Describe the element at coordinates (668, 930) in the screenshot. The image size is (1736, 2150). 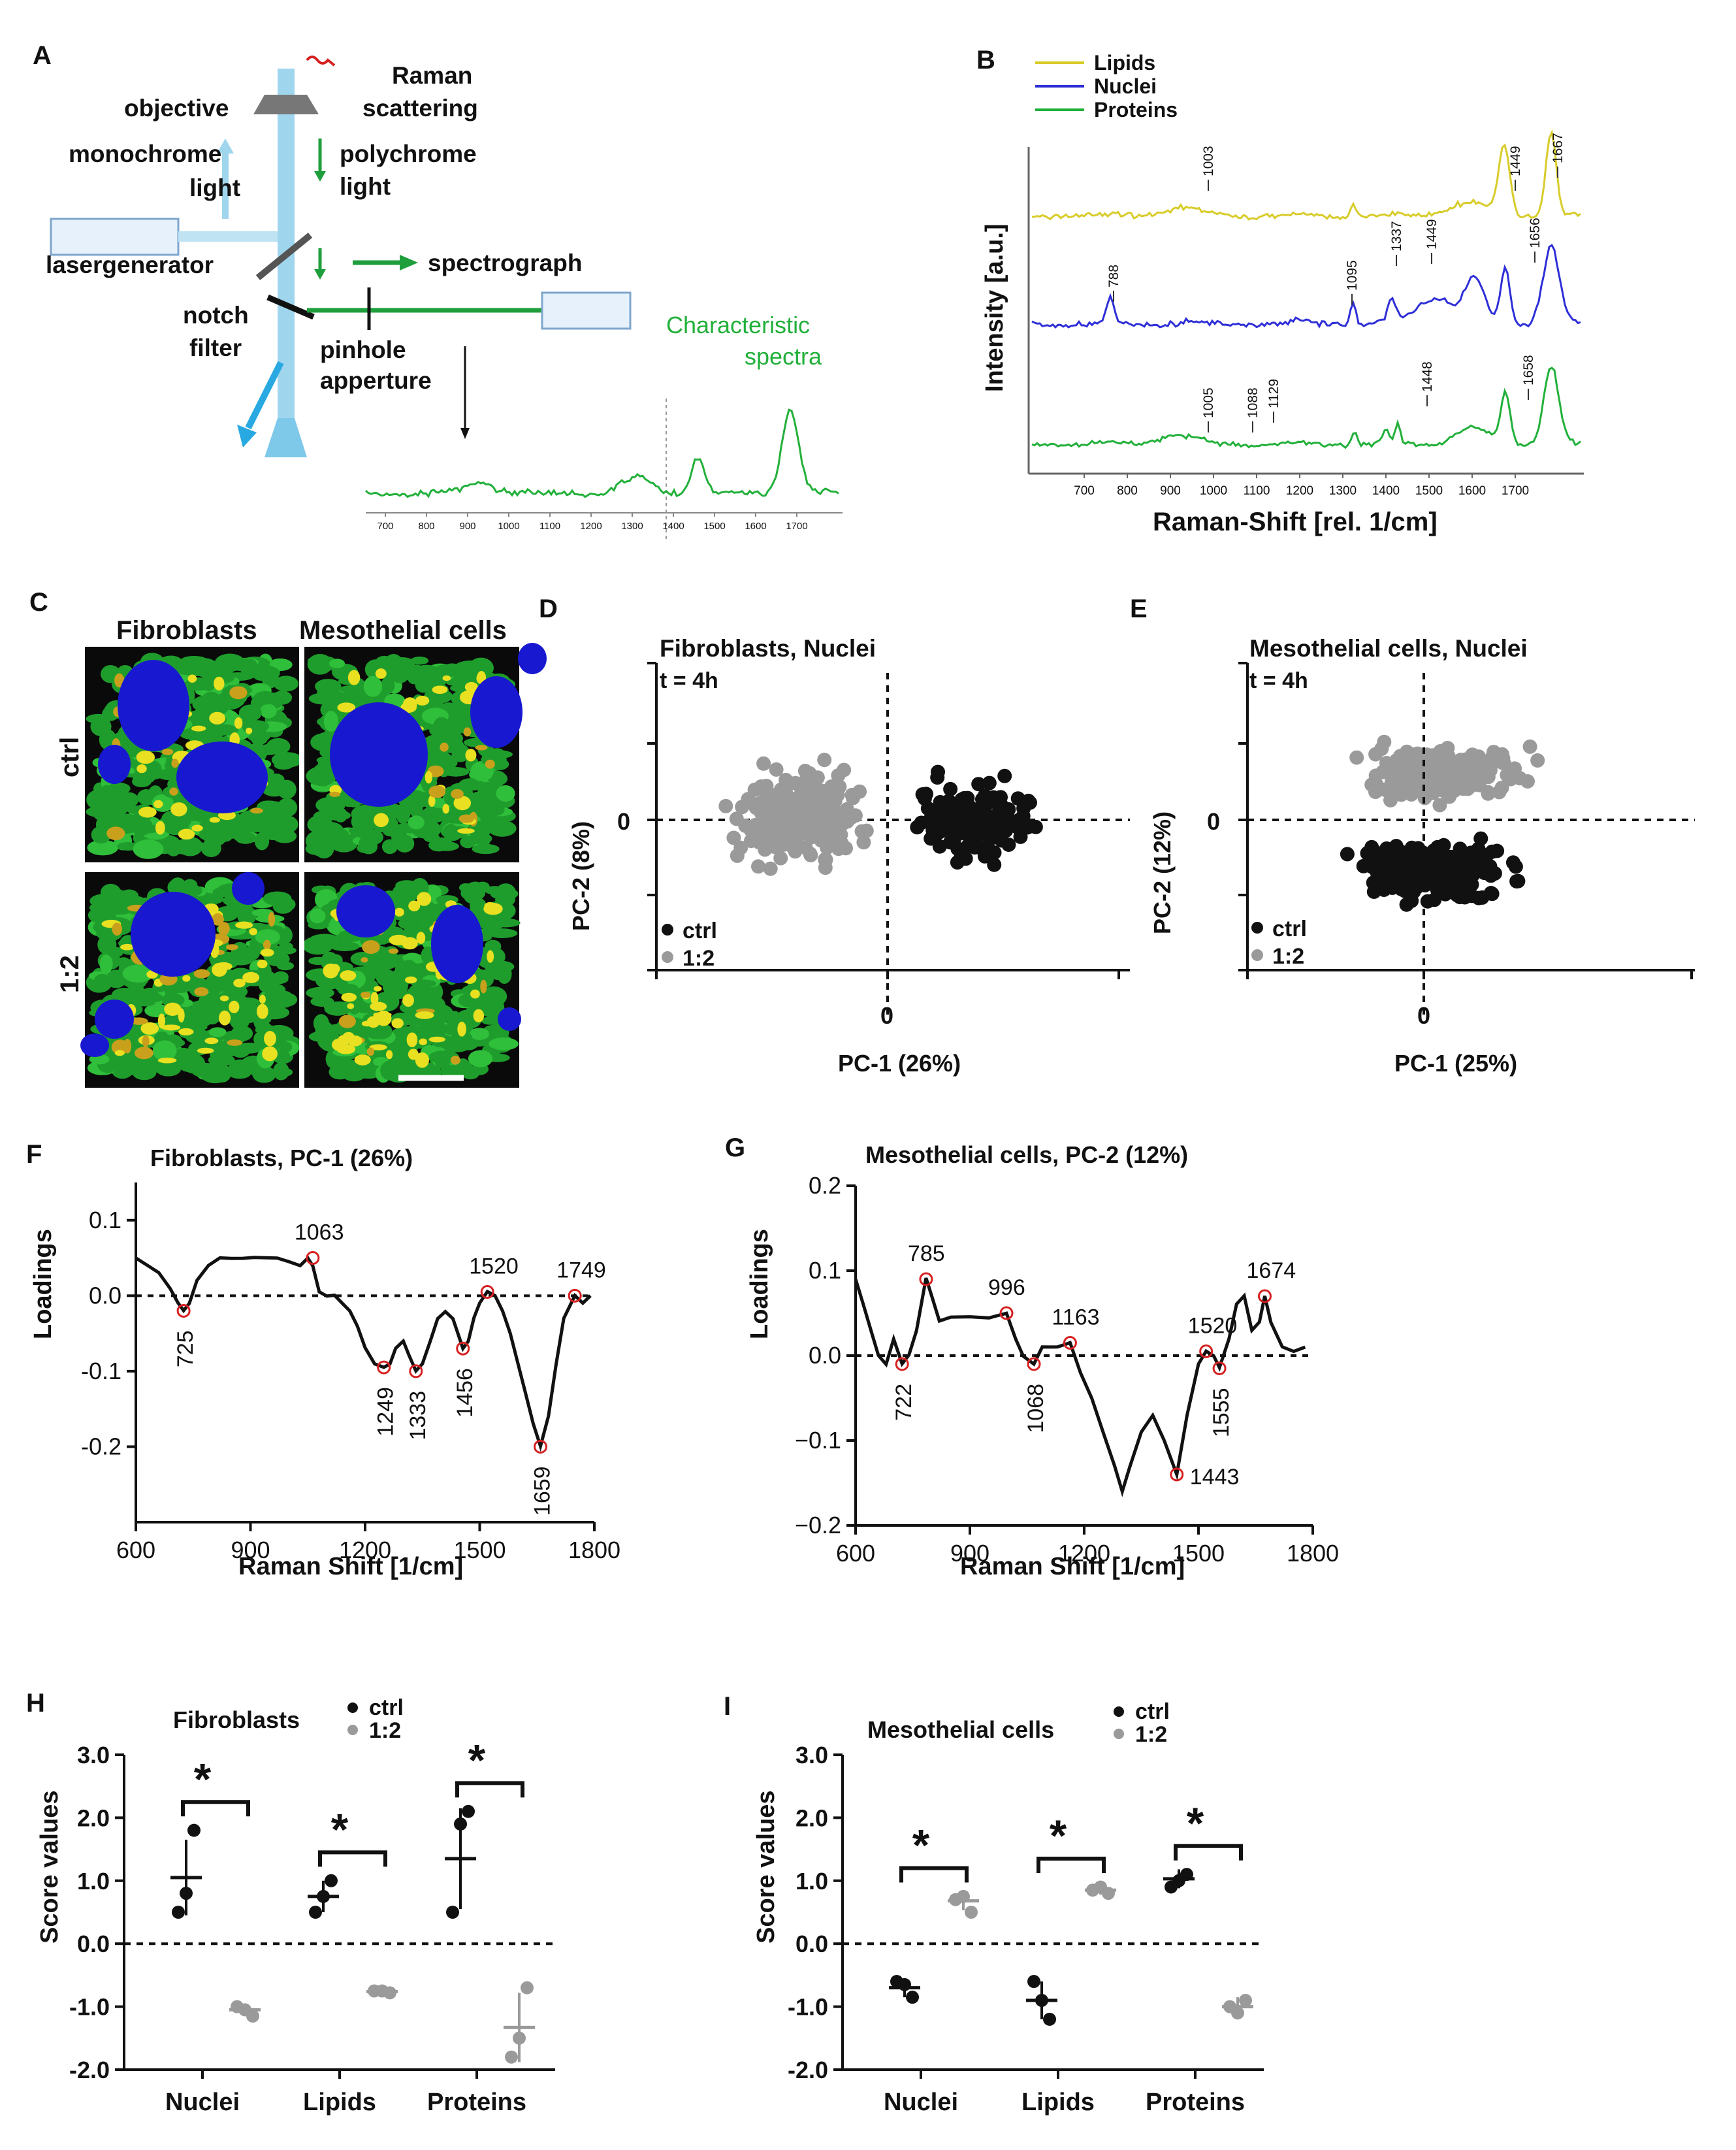
I see `d-legend-ctrl-dot` at that location.